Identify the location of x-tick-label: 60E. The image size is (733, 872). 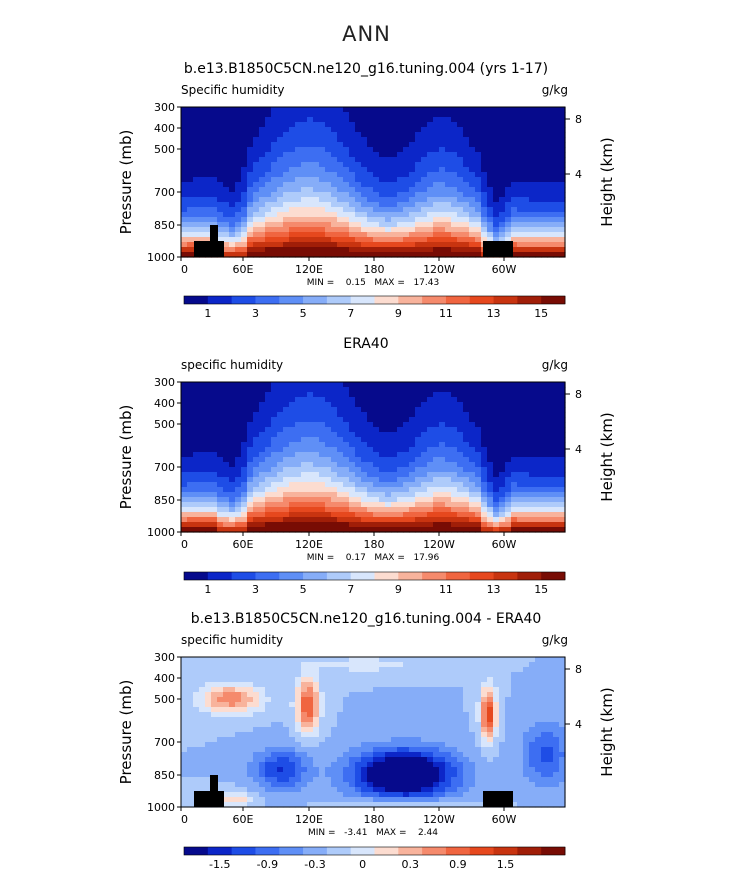
(243, 544).